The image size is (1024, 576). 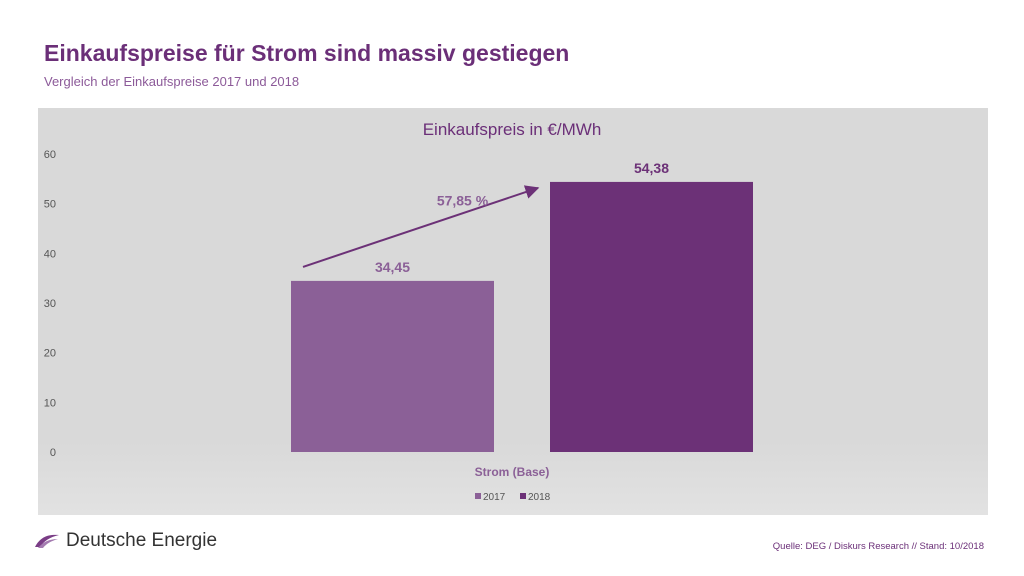 I want to click on swoosh-logo-icon, so click(x=47, y=541).